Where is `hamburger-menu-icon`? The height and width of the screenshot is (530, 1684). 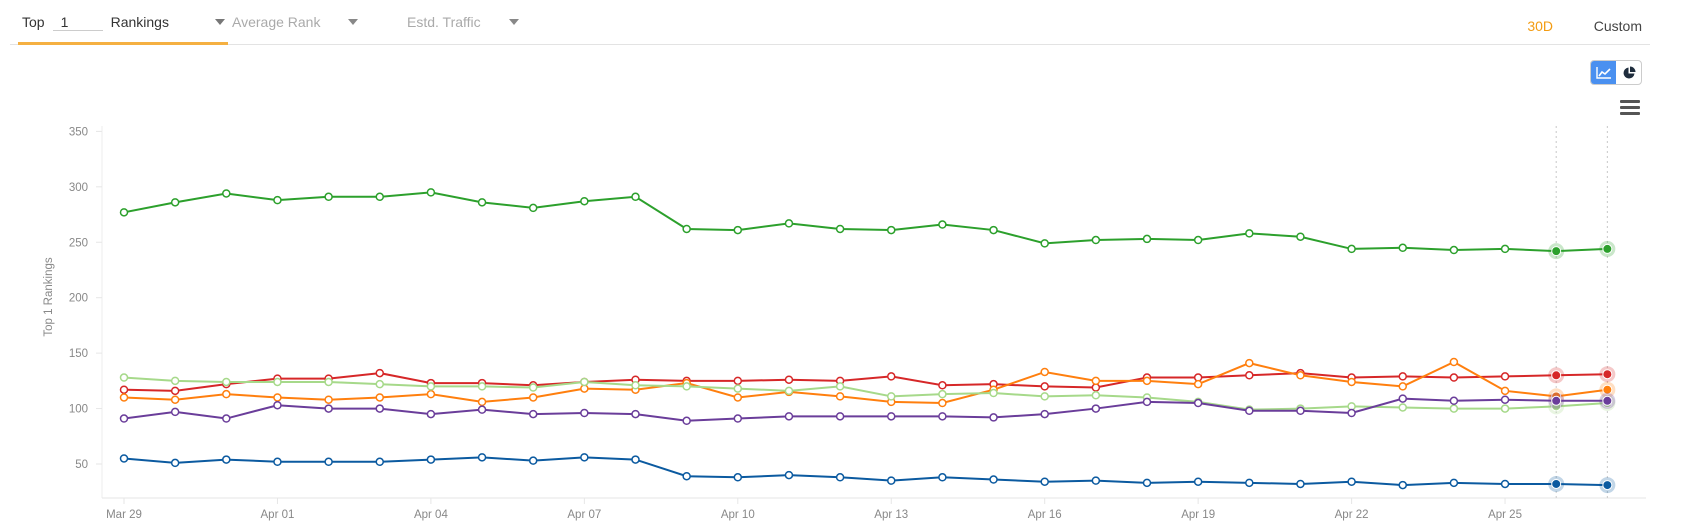 hamburger-menu-icon is located at coordinates (1630, 109).